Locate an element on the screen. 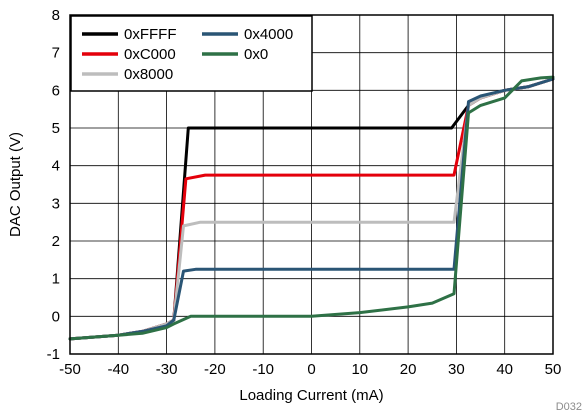  legend-label: 0x8000 is located at coordinates (148, 74).